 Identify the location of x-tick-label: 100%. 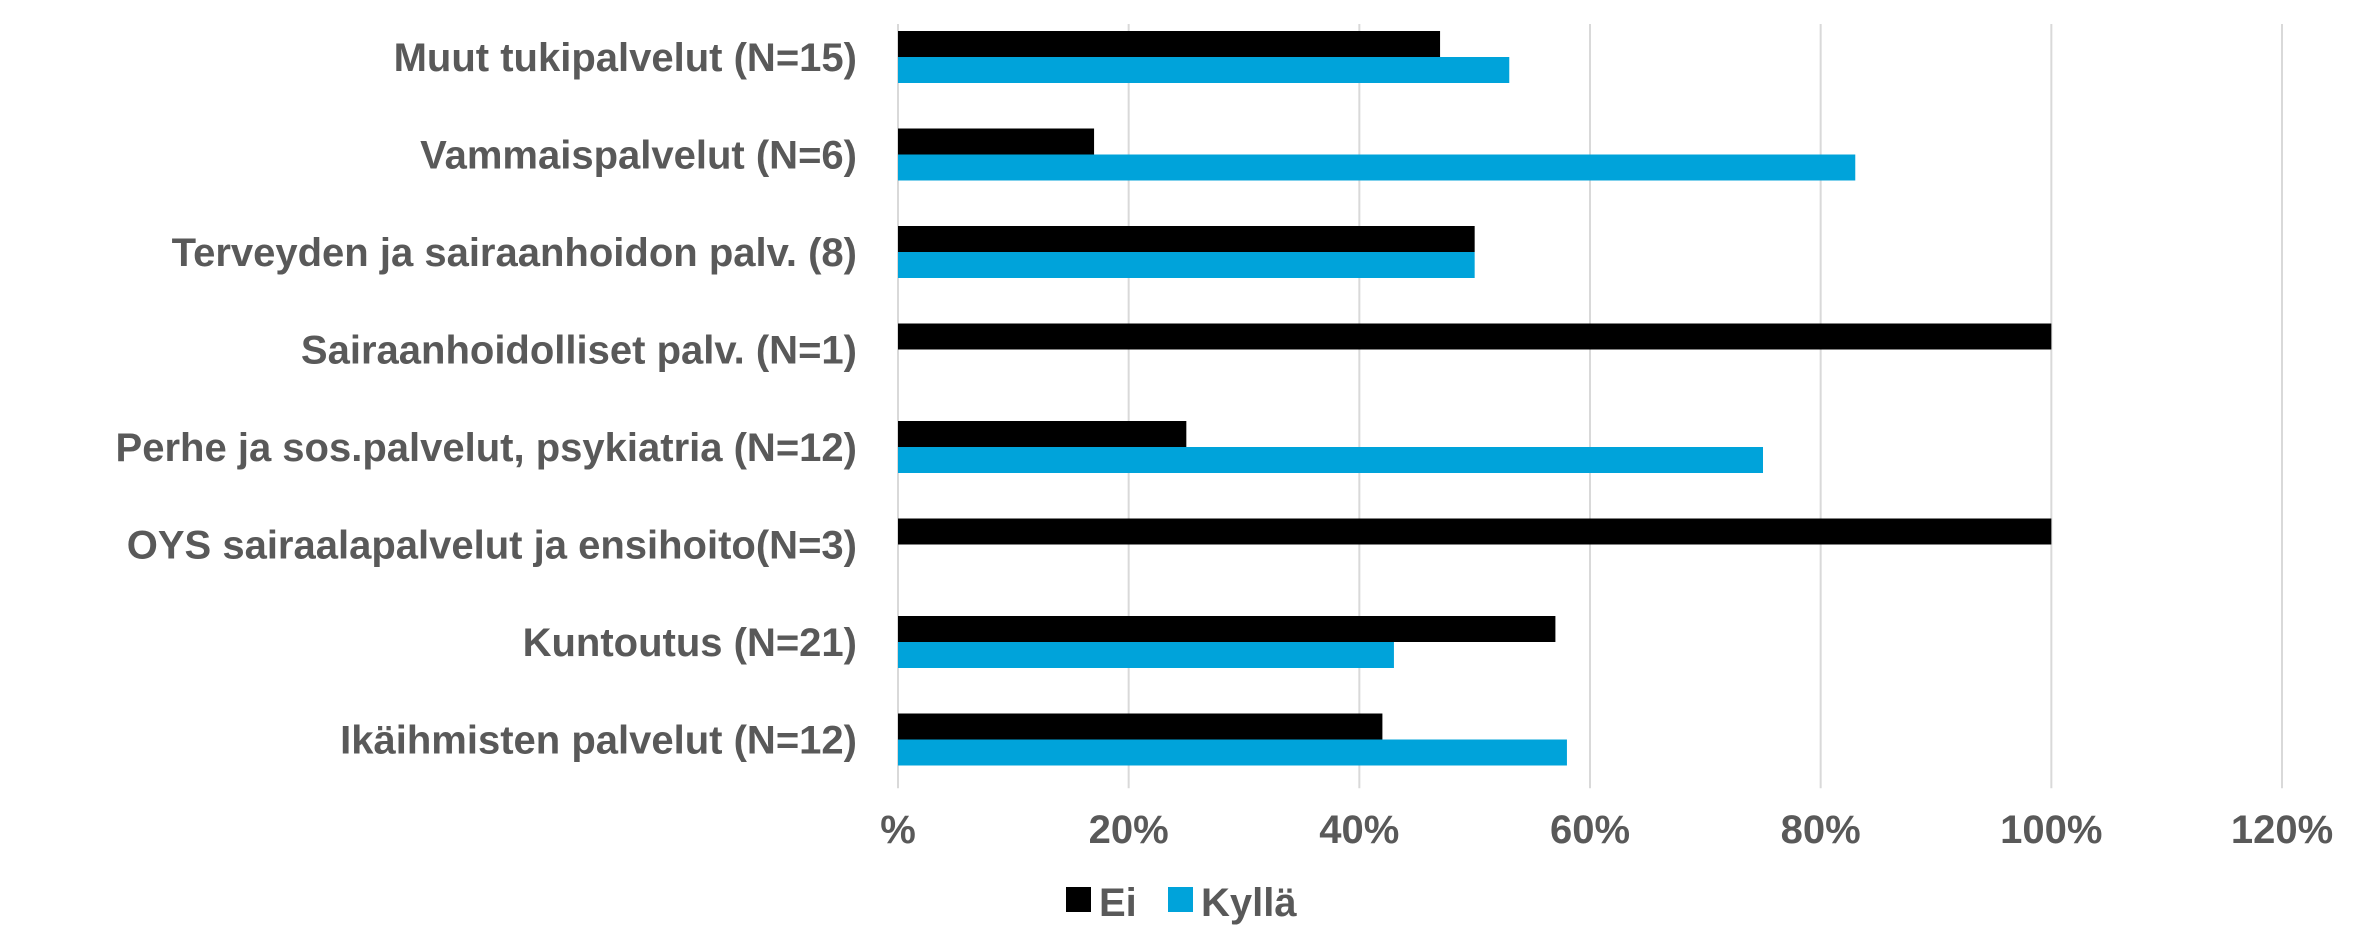
(2051, 830).